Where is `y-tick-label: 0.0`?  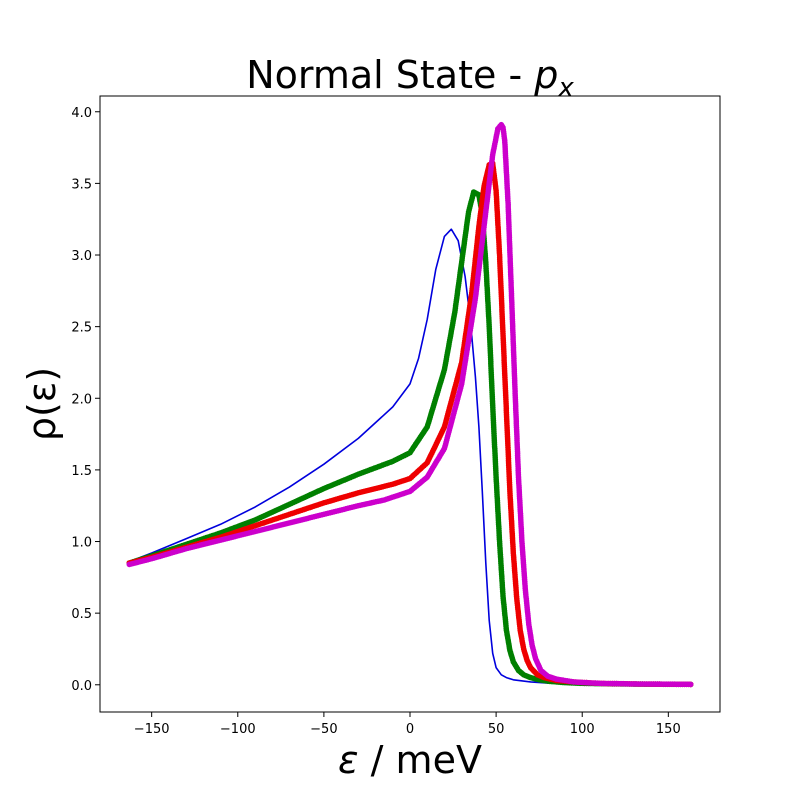
y-tick-label: 0.0 is located at coordinates (81, 686).